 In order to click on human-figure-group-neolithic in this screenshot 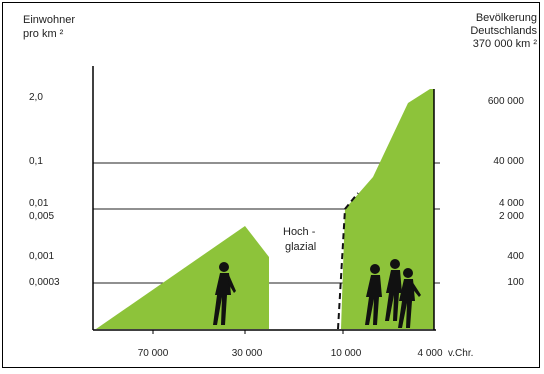, I will do `click(393, 293)`.